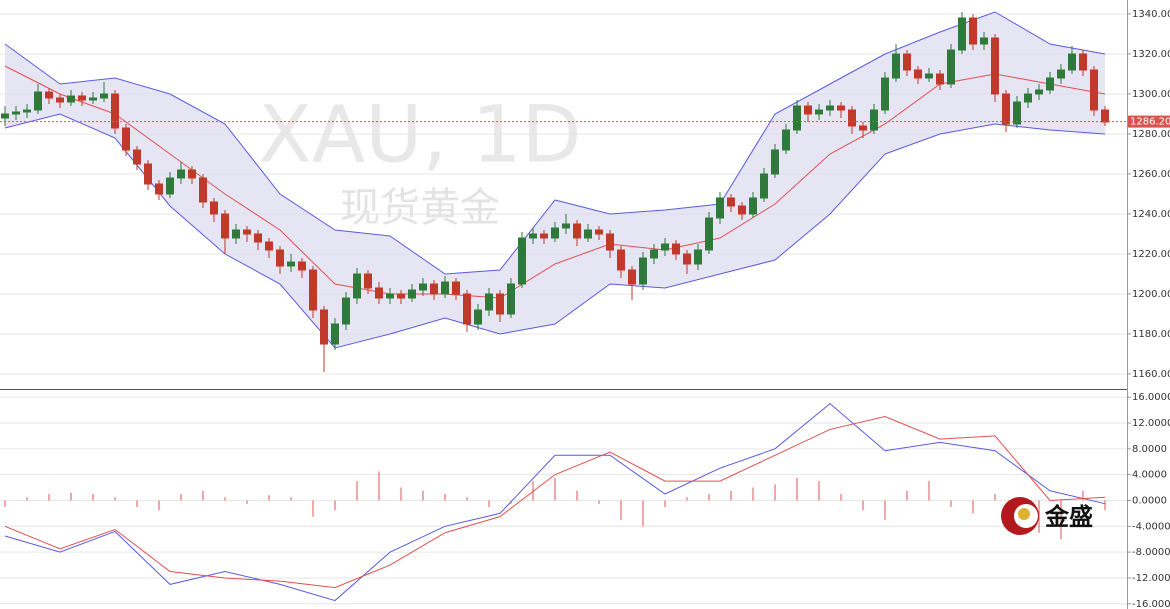  Describe the element at coordinates (1149, 121) in the screenshot. I see `last-price-box` at that location.